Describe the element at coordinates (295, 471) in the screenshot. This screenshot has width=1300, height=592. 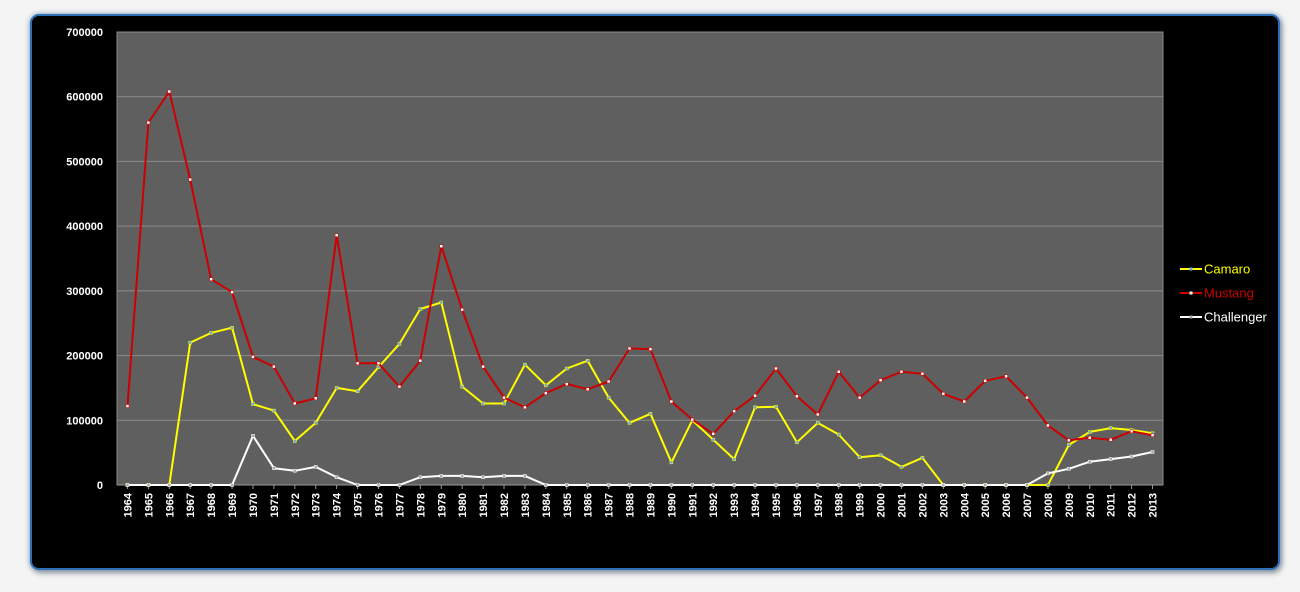
I see `data-point-challenger-1972` at that location.